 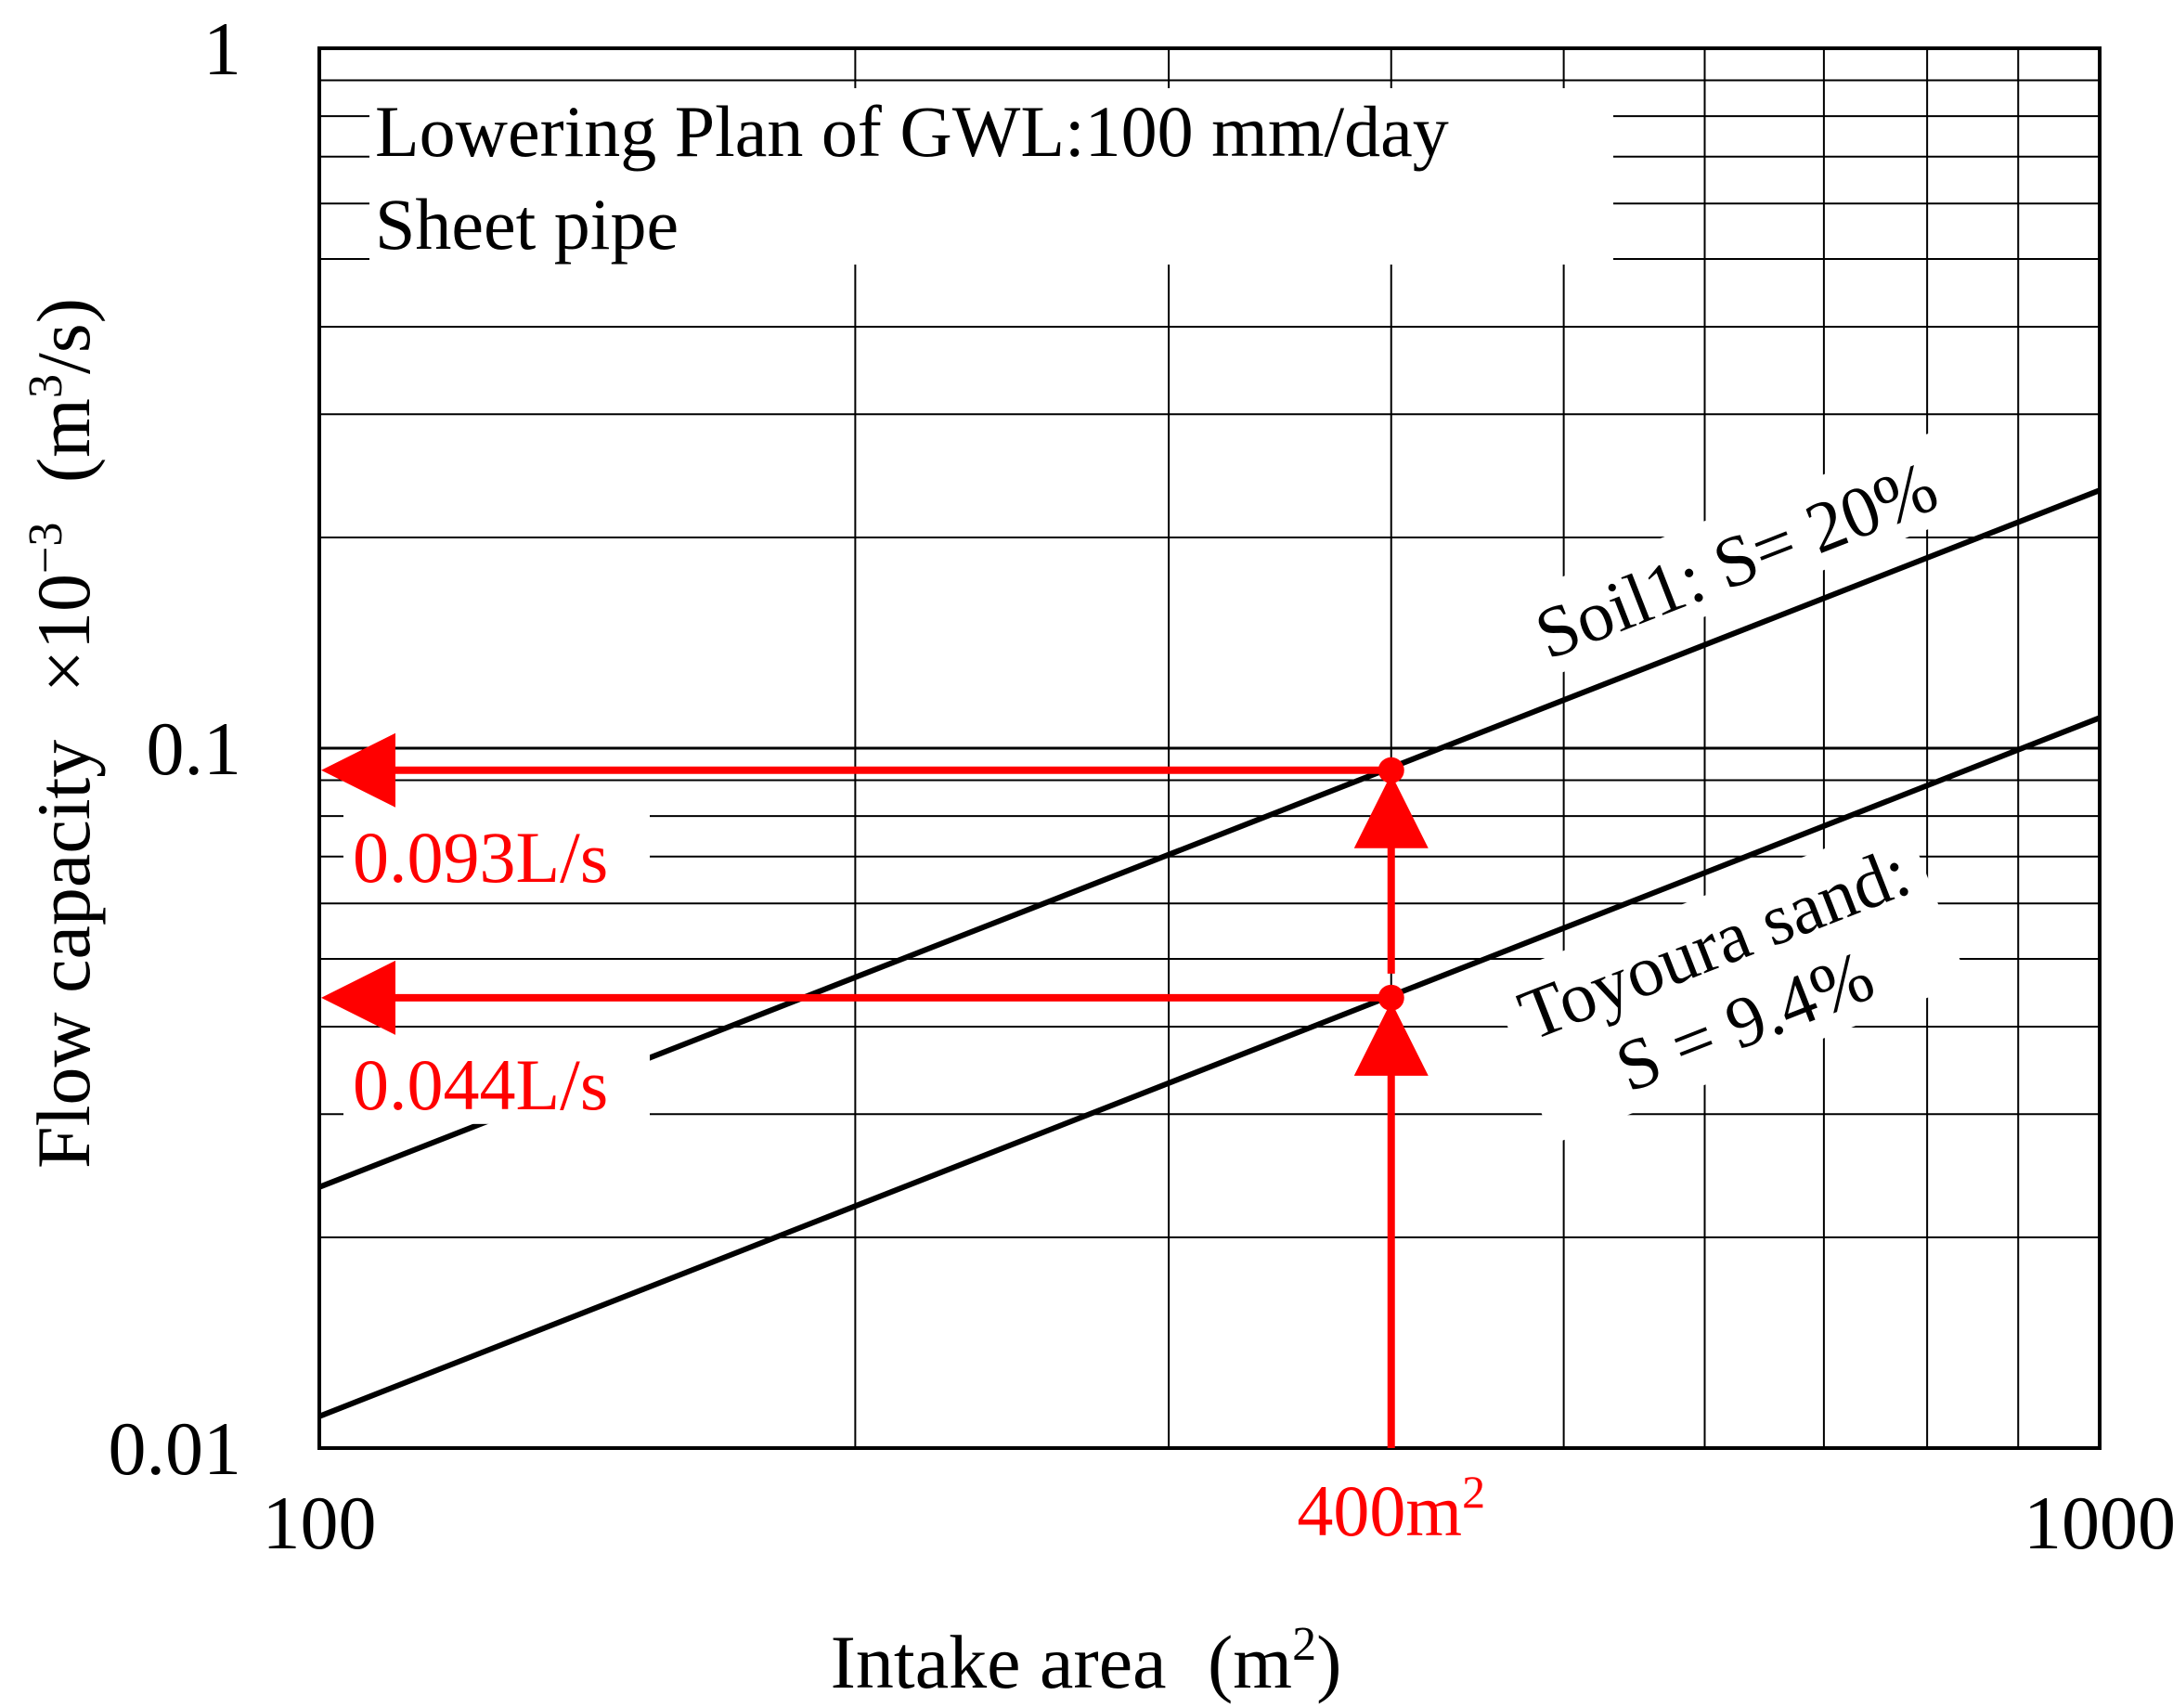 What do you see at coordinates (53, 733) in the screenshot?
I see `y-axis-title: Flow capacity ×10−3 (m3/s)` at bounding box center [53, 733].